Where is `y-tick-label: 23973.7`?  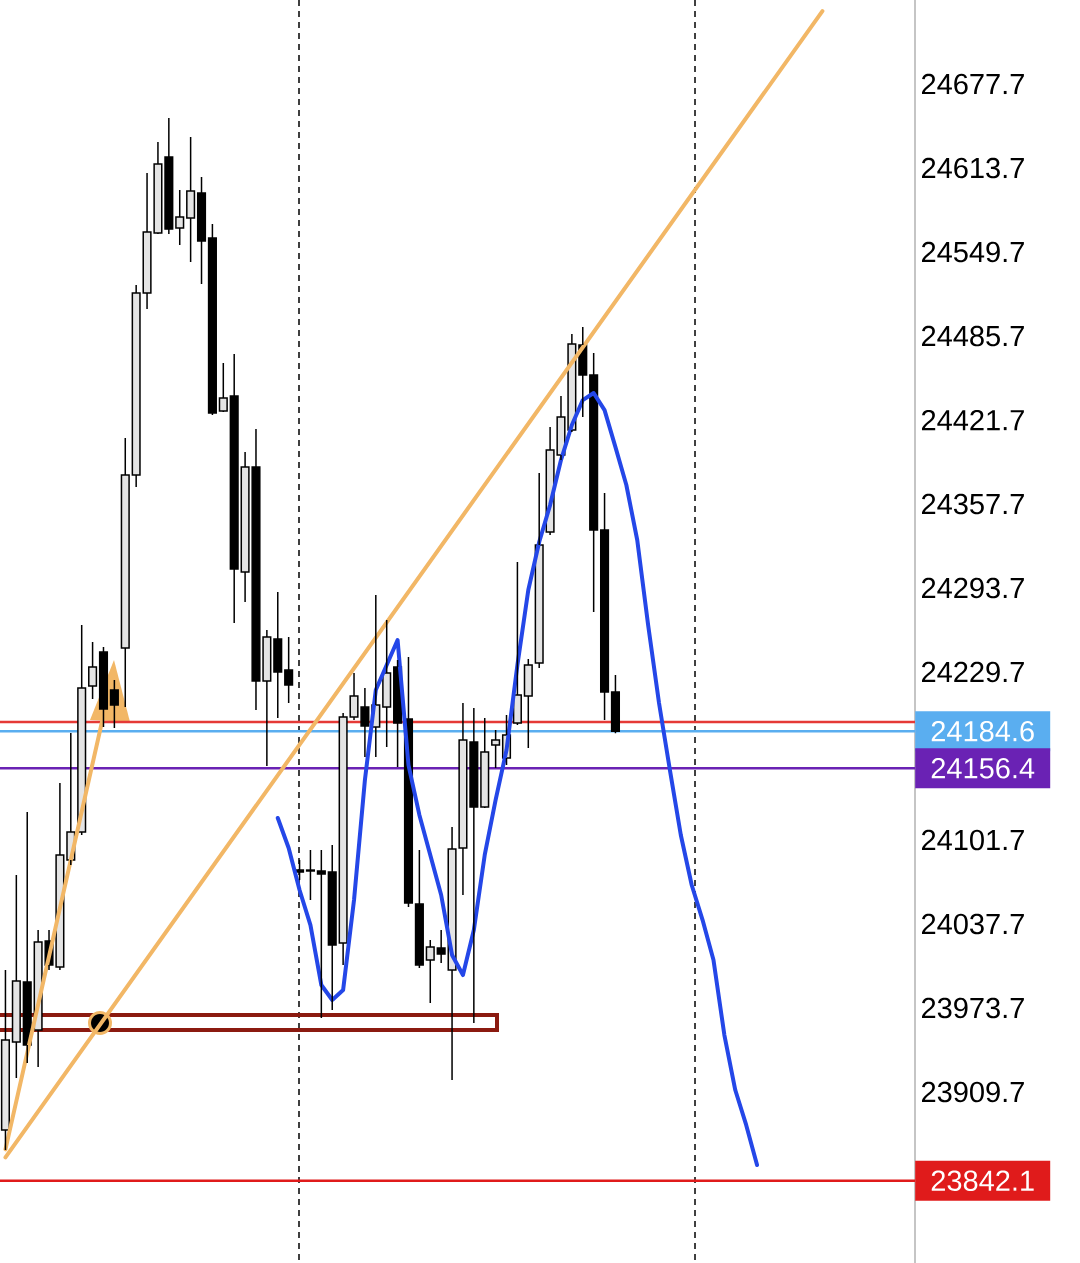 y-tick-label: 23973.7 is located at coordinates (972, 1008).